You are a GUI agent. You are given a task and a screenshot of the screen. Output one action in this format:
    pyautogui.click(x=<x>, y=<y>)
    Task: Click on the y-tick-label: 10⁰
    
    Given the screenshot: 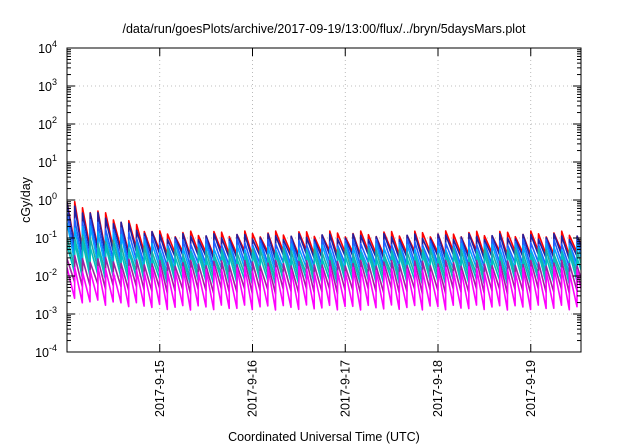 What is the action you would take?
    pyautogui.click(x=47, y=199)
    